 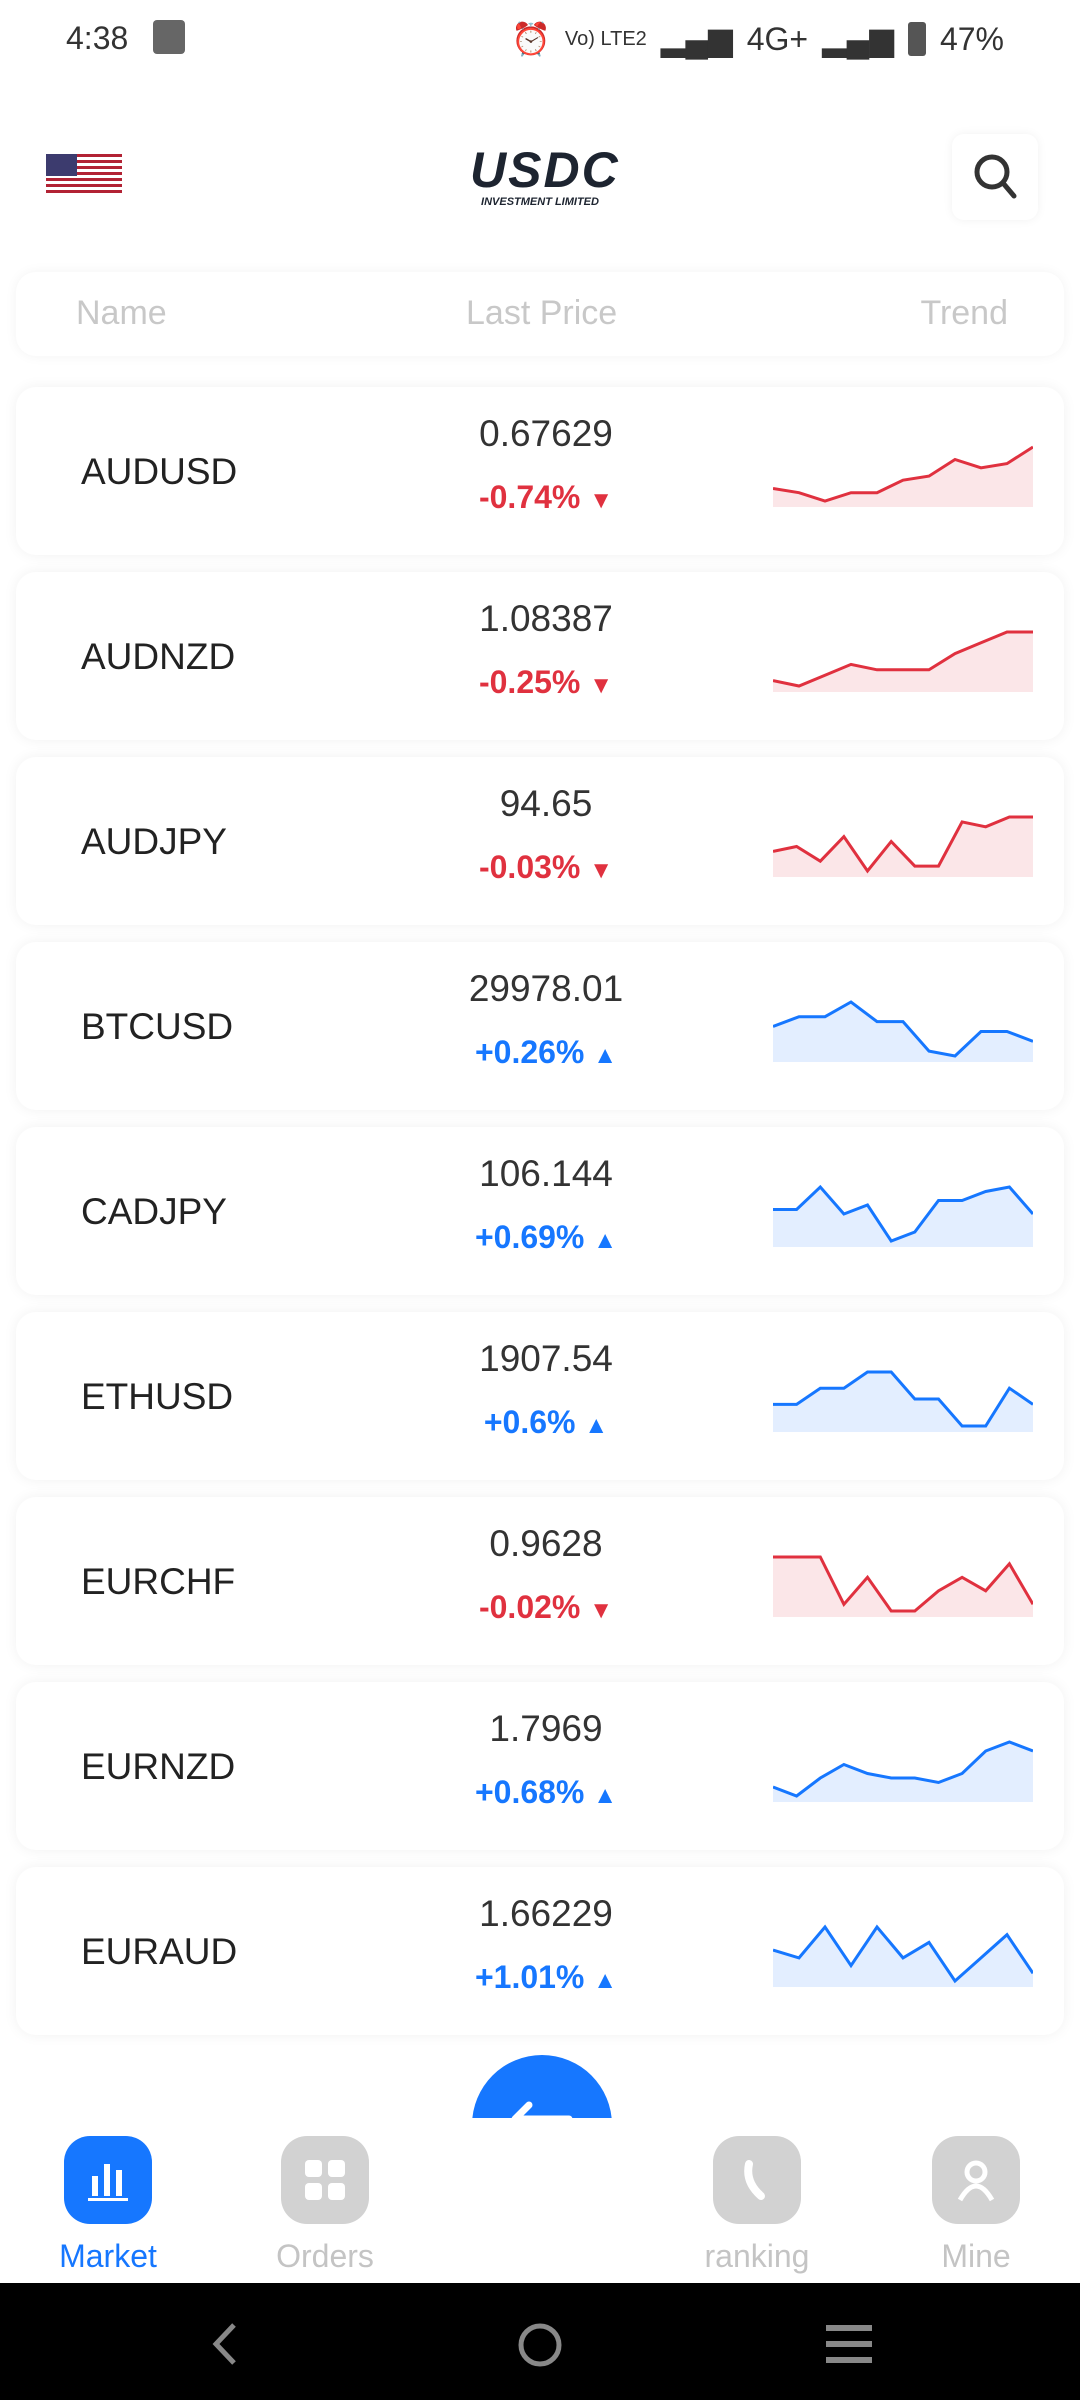 What do you see at coordinates (169, 37) in the screenshot?
I see `shopping-bag-icon` at bounding box center [169, 37].